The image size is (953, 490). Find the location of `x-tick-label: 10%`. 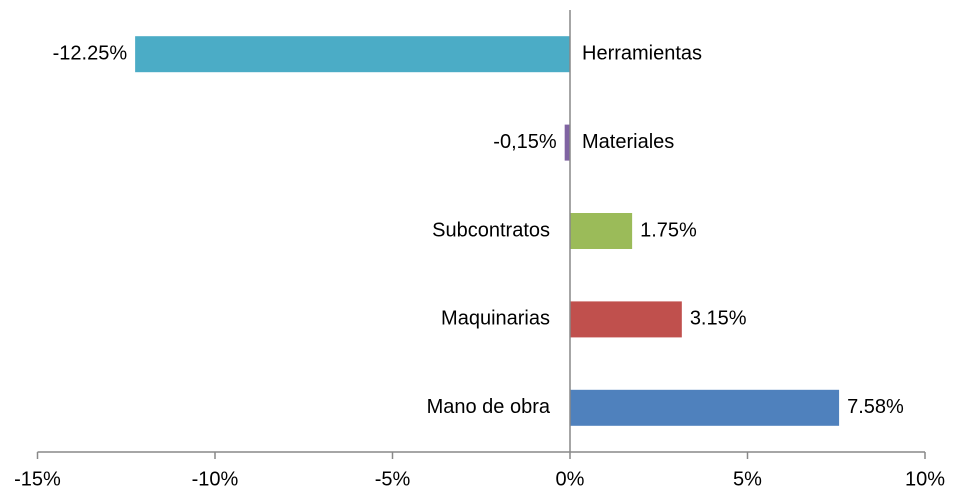

x-tick-label: 10% is located at coordinates (925, 479).